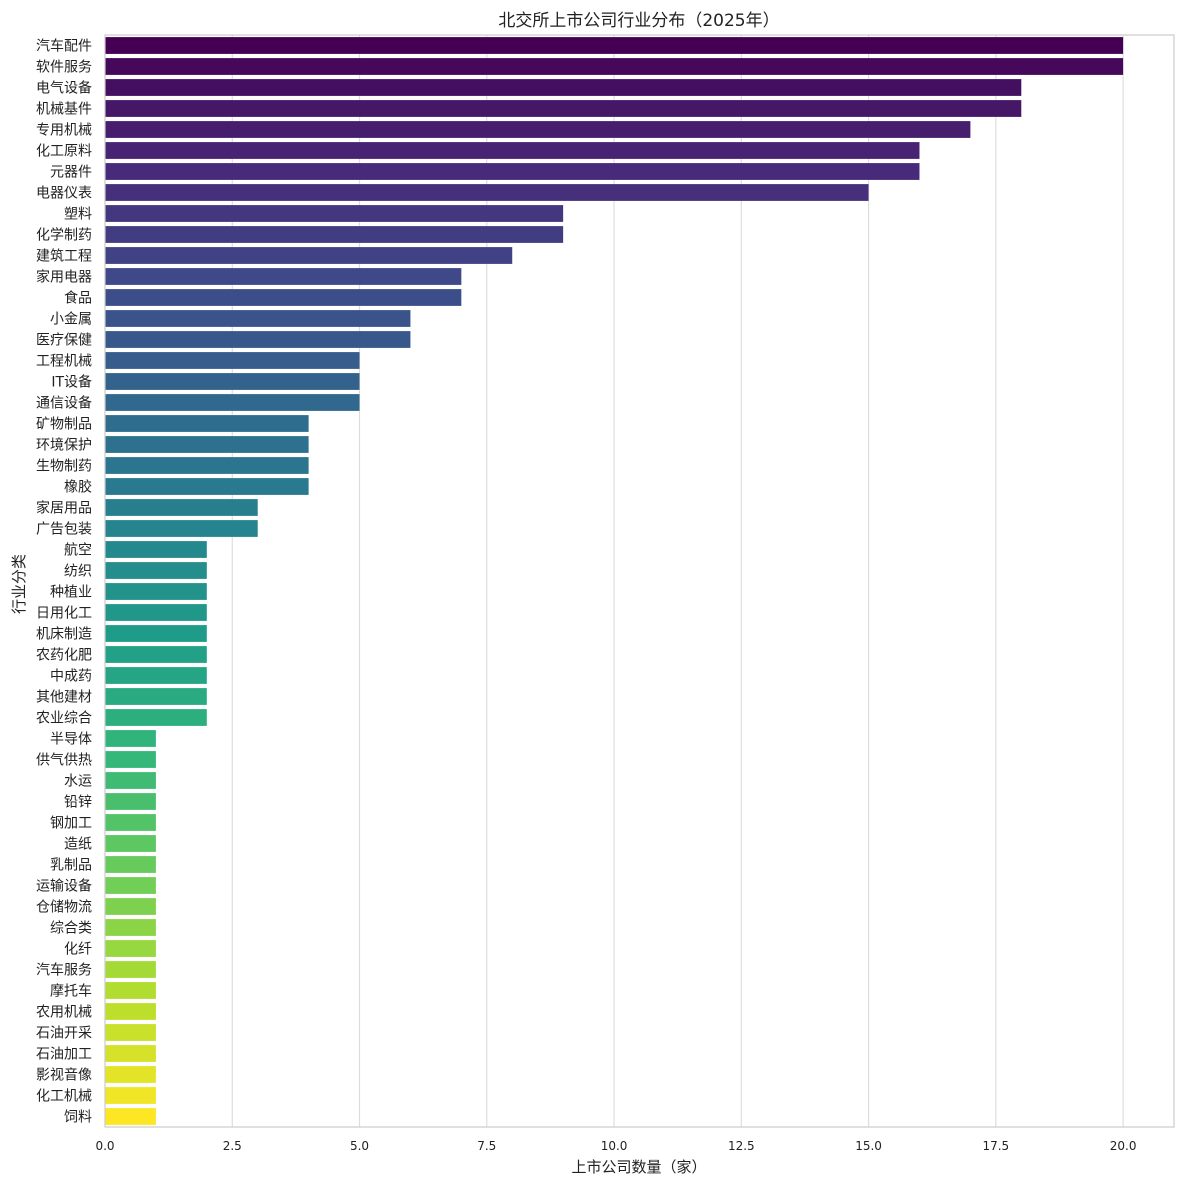 This screenshot has width=1184, height=1184. What do you see at coordinates (78, 551) in the screenshot?
I see `category-label: 航空` at bounding box center [78, 551].